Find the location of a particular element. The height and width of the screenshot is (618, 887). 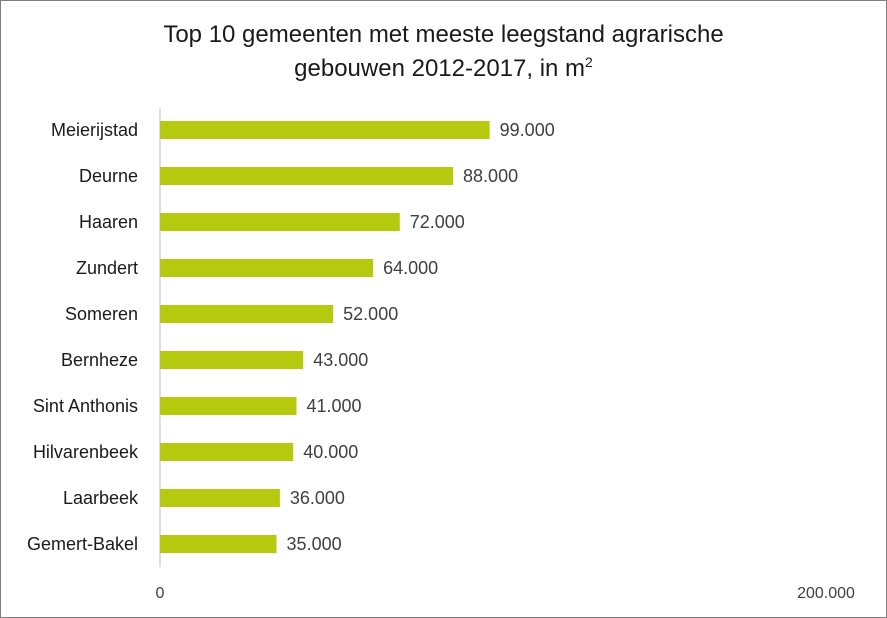

x-tick-labels-group: 0 200.000 is located at coordinates (505, 593).